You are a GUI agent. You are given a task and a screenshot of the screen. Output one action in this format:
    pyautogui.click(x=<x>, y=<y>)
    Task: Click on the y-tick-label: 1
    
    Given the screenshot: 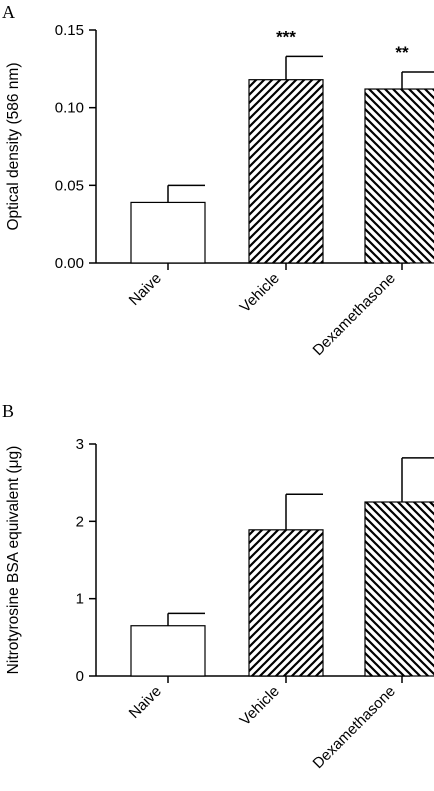 What is the action you would take?
    pyautogui.click(x=80, y=599)
    